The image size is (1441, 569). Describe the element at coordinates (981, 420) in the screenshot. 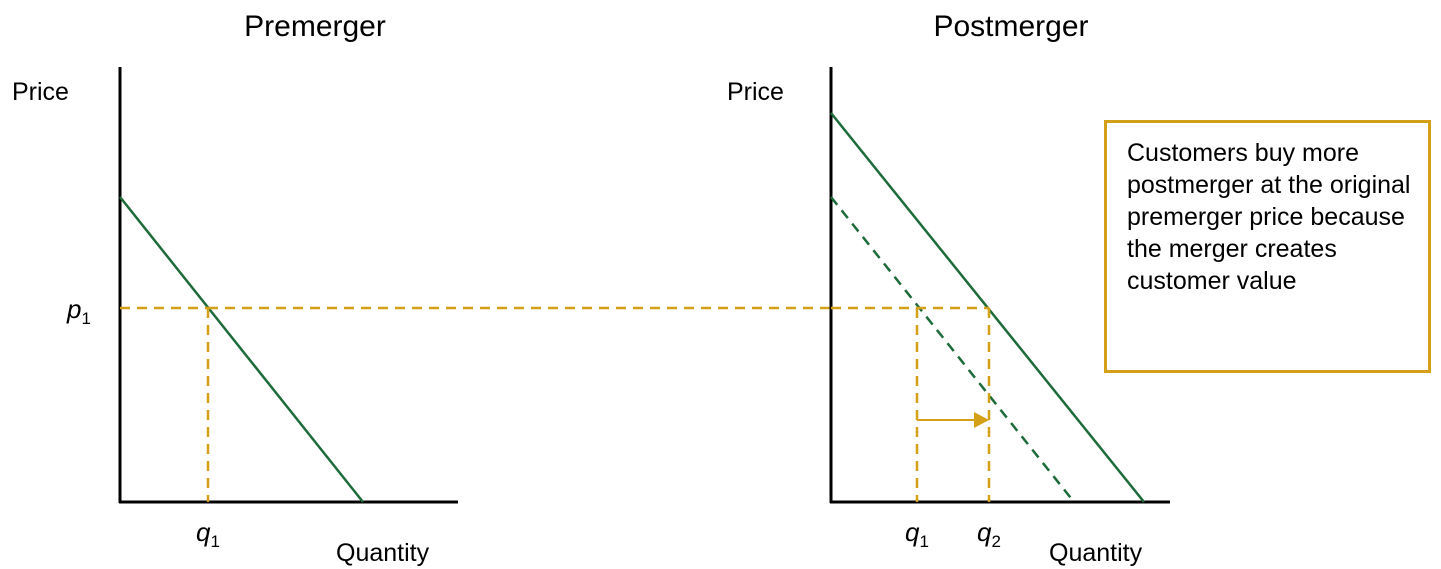

I see `shift-arrow-head` at that location.